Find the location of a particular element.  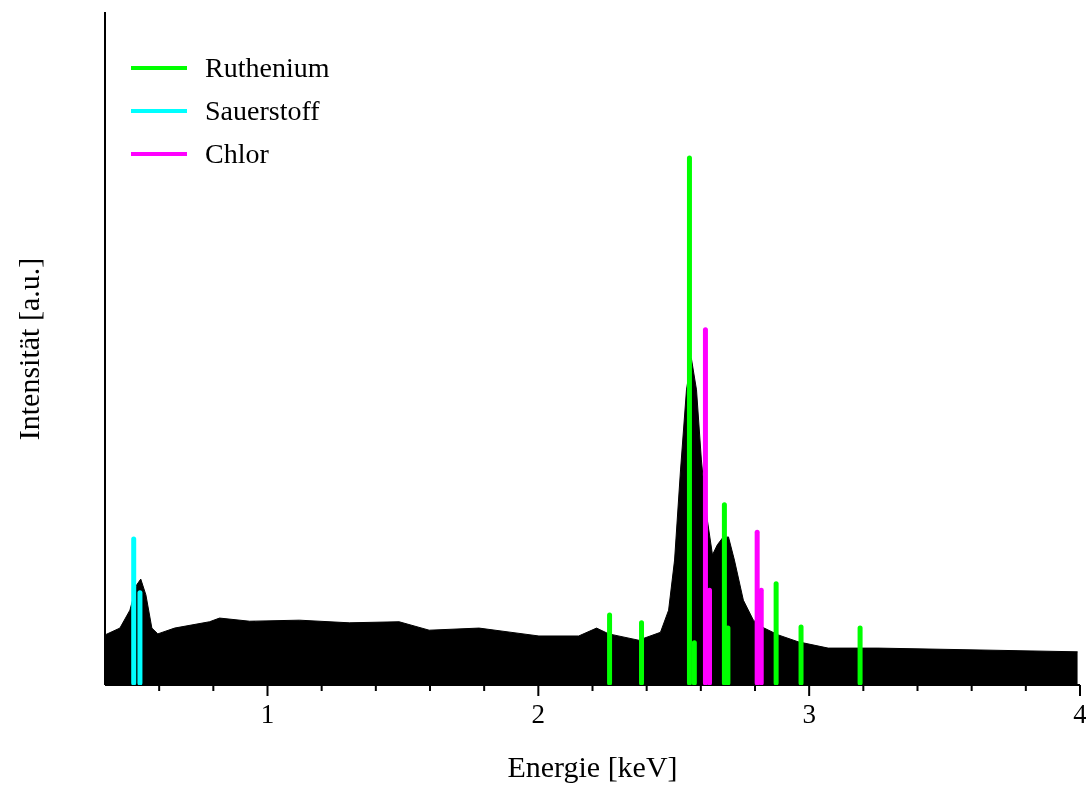

x-axis-title: Energie [keV] is located at coordinates (592, 767).